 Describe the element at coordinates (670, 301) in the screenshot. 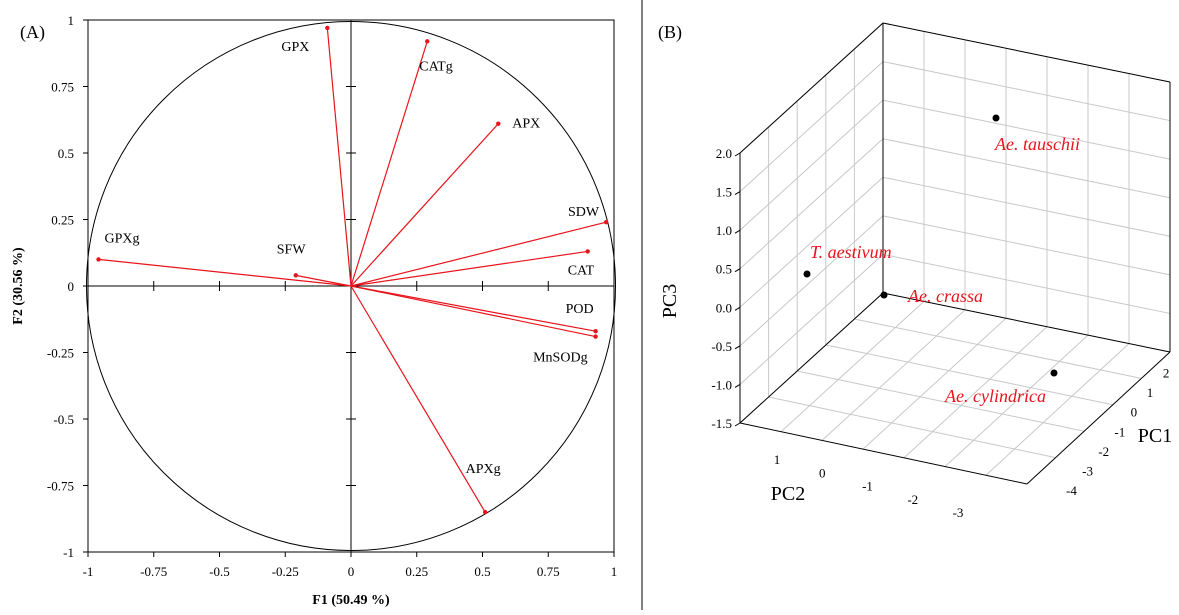

I see `pc3-axis-title: PC3` at that location.